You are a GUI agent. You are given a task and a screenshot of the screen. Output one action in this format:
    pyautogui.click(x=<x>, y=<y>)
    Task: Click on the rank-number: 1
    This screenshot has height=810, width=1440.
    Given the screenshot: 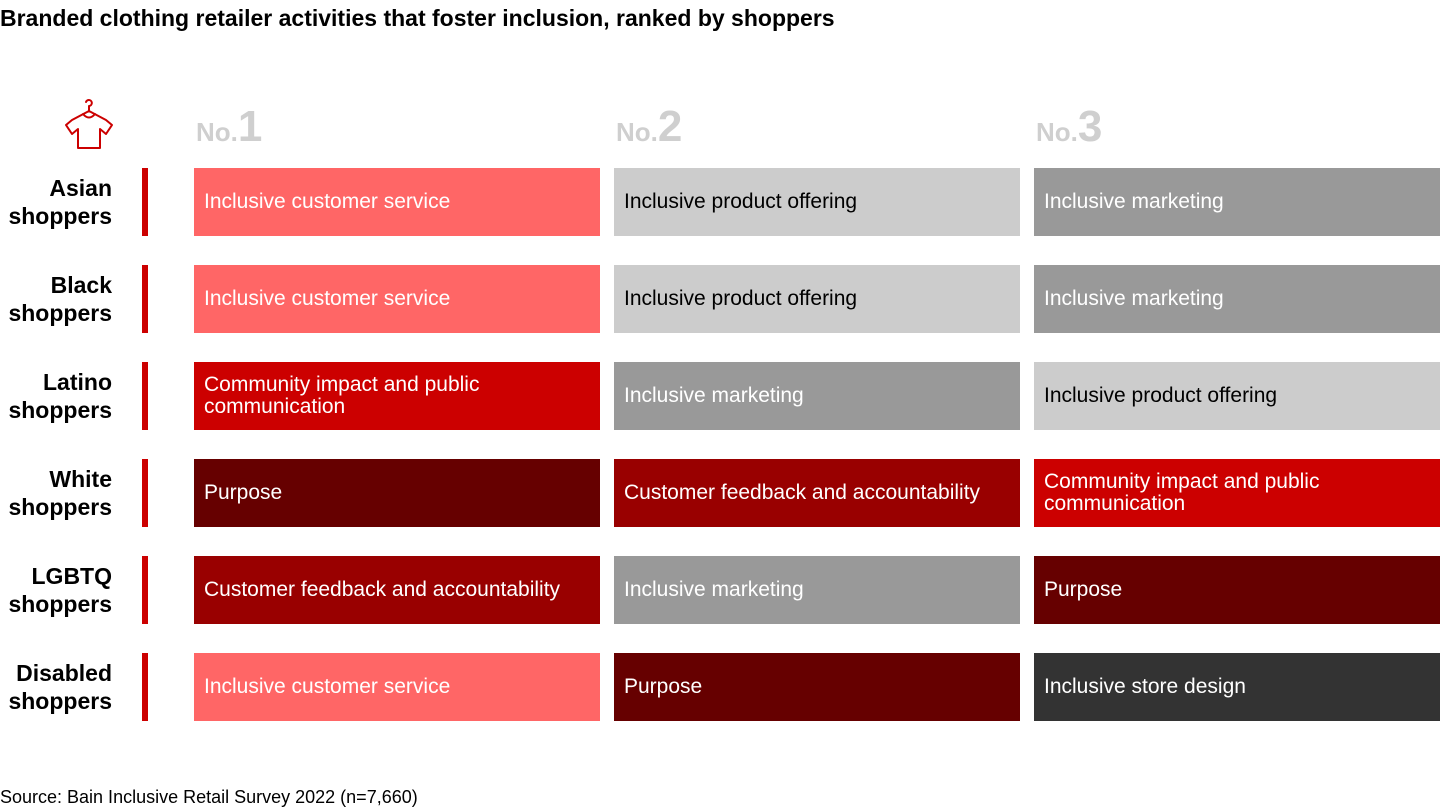 What is the action you would take?
    pyautogui.click(x=250, y=126)
    